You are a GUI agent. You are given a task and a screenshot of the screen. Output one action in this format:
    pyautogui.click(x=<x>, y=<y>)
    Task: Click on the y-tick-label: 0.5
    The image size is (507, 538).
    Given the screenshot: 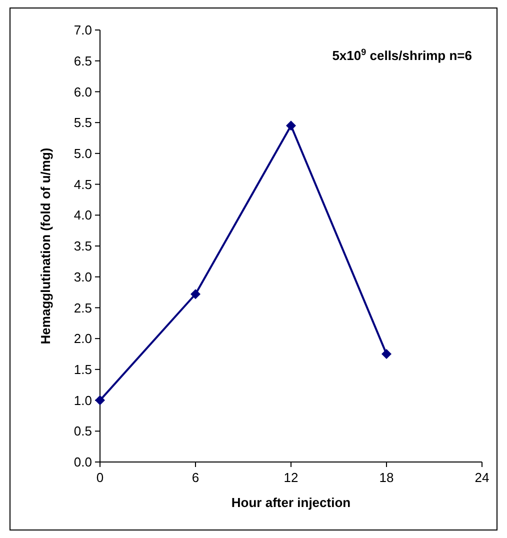 What is the action you would take?
    pyautogui.click(x=83, y=431)
    